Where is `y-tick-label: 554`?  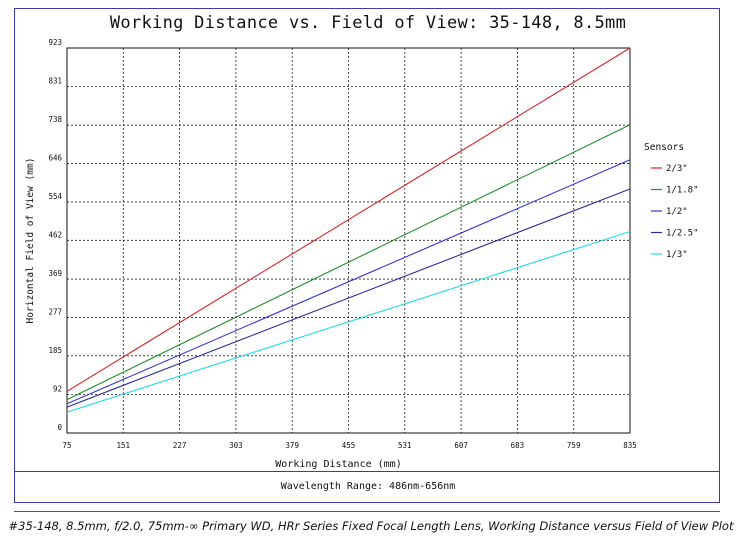
y-tick-label: 554 is located at coordinates (55, 196).